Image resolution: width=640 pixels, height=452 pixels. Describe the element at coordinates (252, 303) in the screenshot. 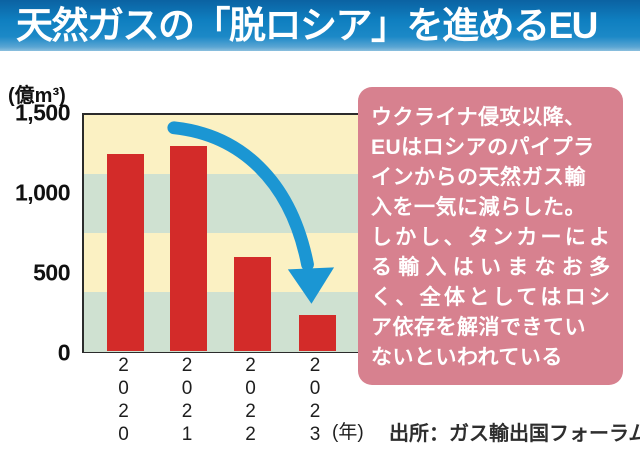

I see `bar-2022` at that location.